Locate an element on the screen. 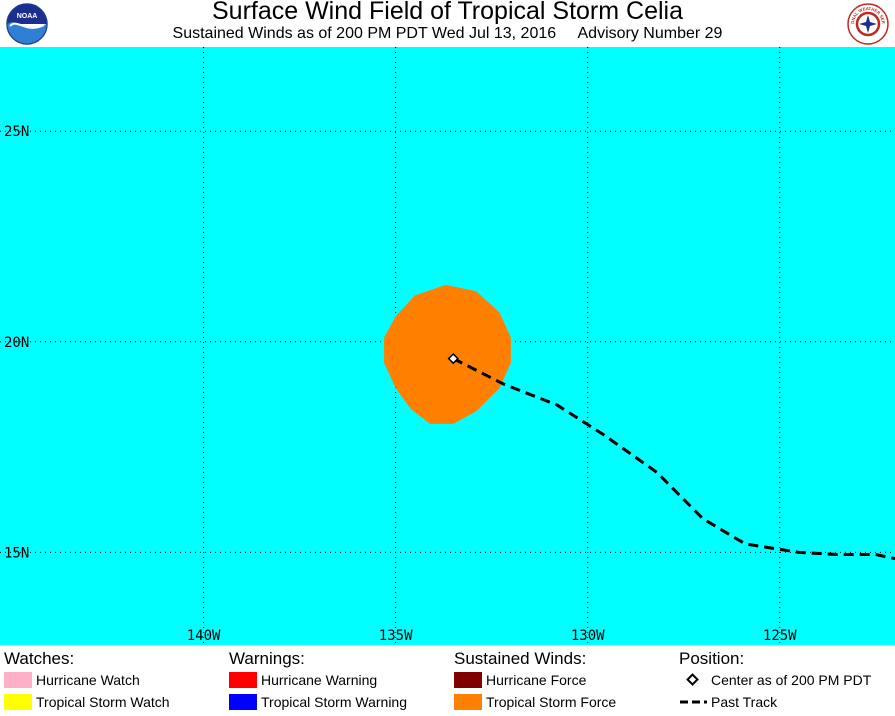 This screenshot has height=716, width=895. hurricane-warning-swatch is located at coordinates (243, 680).